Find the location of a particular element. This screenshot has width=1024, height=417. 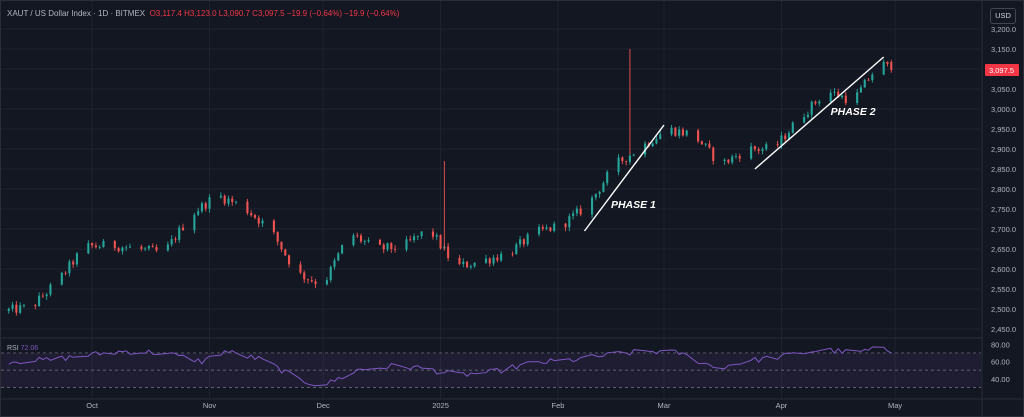

symbol-title: XAUT / US Dollar Index · 1D · BITMEX is located at coordinates (76, 13).